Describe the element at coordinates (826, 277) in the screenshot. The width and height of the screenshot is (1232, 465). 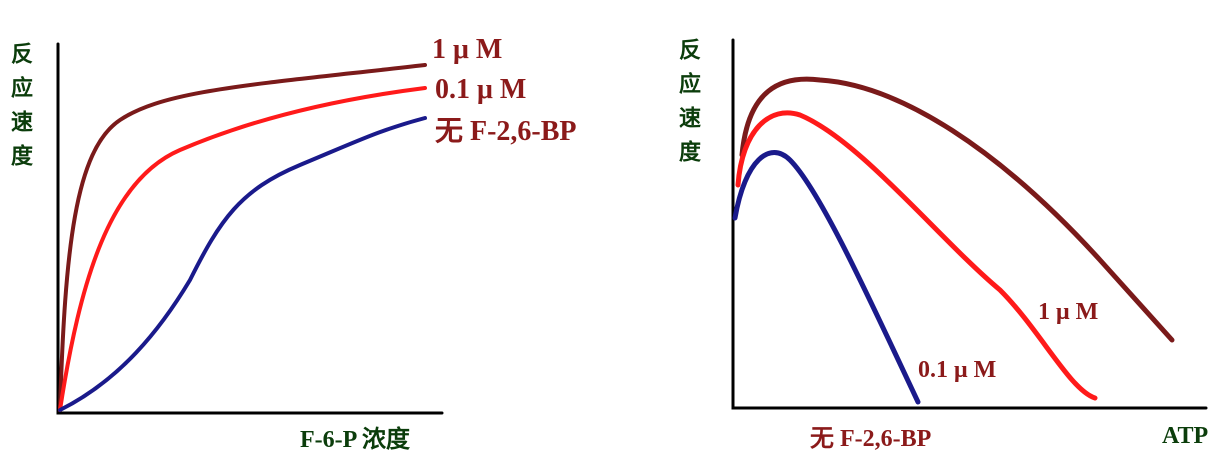
I see `curve-none` at that location.